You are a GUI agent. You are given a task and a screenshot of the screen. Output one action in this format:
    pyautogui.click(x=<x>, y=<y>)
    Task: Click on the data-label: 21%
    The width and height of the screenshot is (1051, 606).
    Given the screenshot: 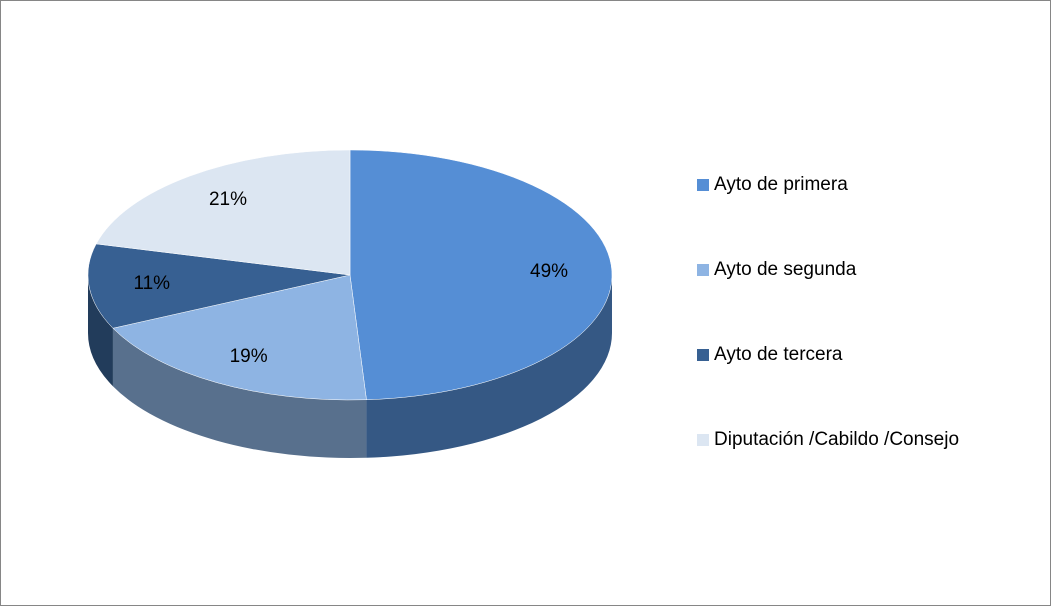 What is the action you would take?
    pyautogui.click(x=228, y=199)
    